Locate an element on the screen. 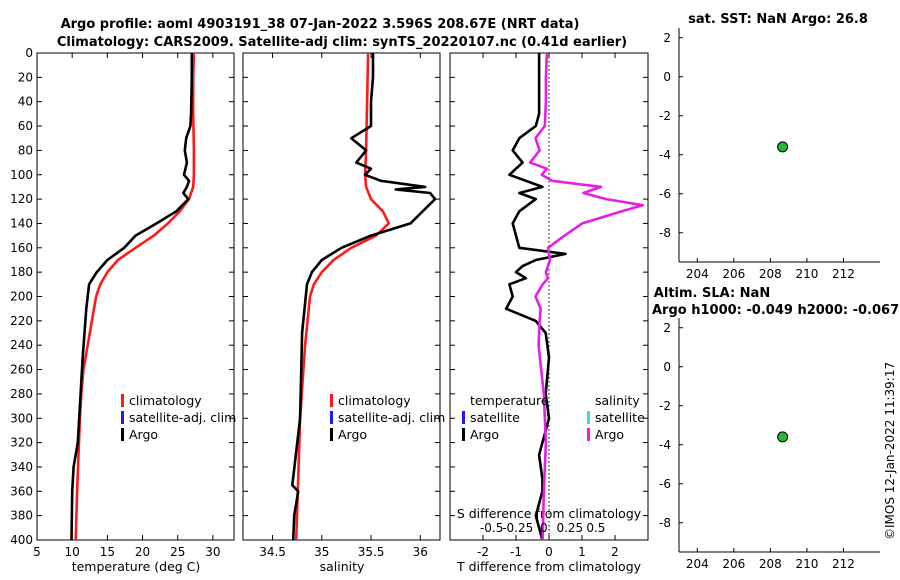 This screenshot has height=580, width=900. legend-t-satellite-marker is located at coordinates (463, 417).